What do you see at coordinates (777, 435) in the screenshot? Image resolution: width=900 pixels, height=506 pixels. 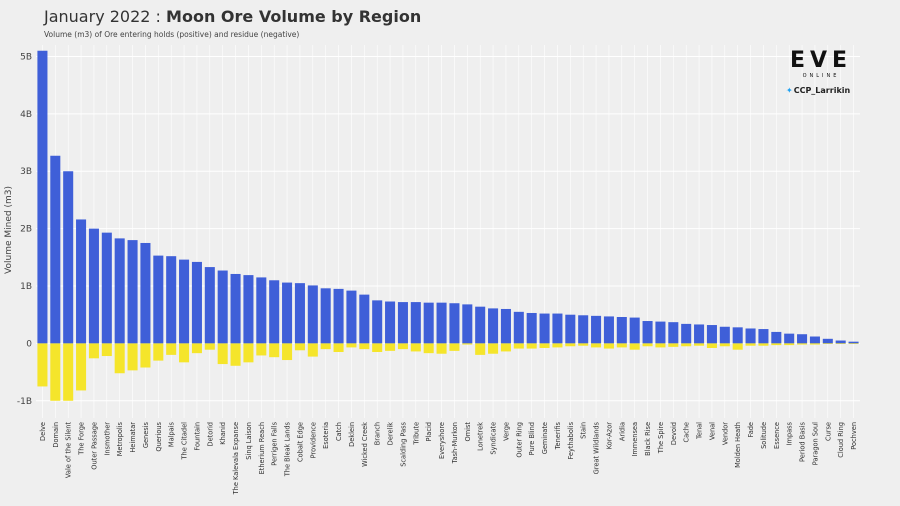 I see `x-tick-label: Essence` at bounding box center [777, 435].